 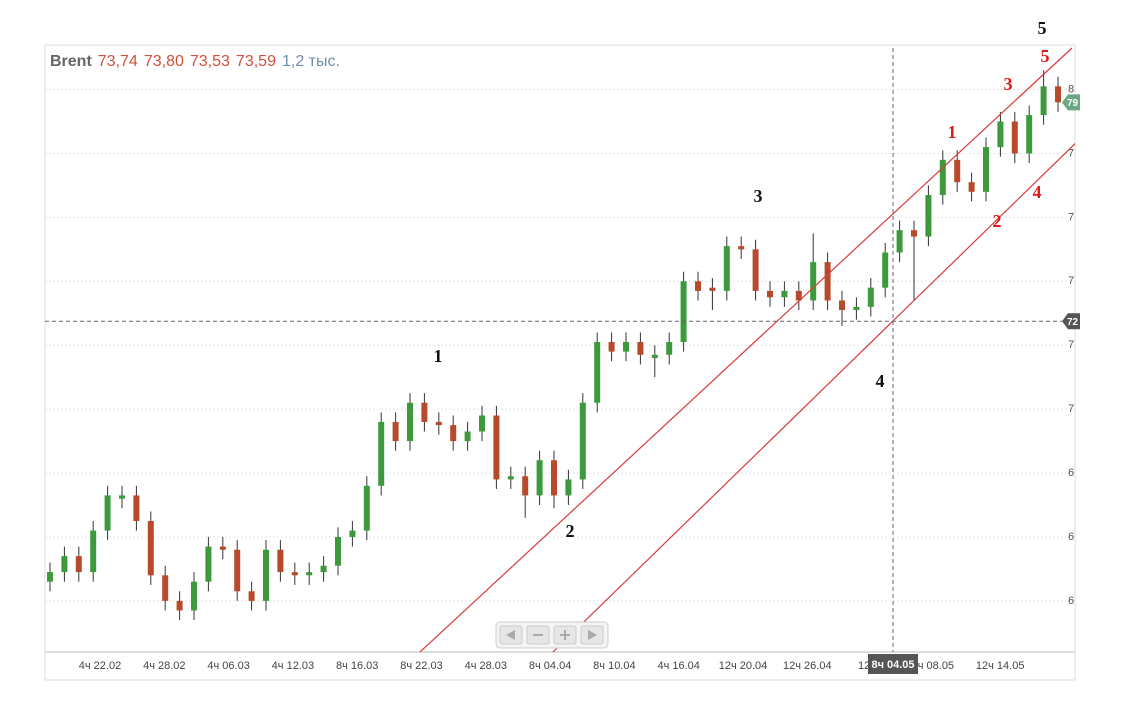 I want to click on x-tick-label: 8ч 10.04, so click(x=614, y=666).